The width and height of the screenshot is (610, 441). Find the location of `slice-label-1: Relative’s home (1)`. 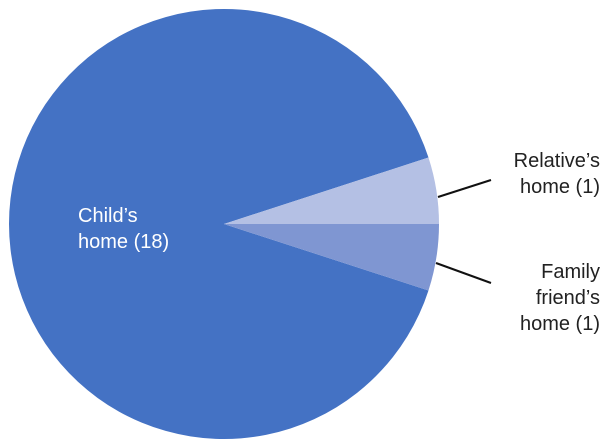

slice-label-1: Relative’s home (1) is located at coordinates (557, 174).